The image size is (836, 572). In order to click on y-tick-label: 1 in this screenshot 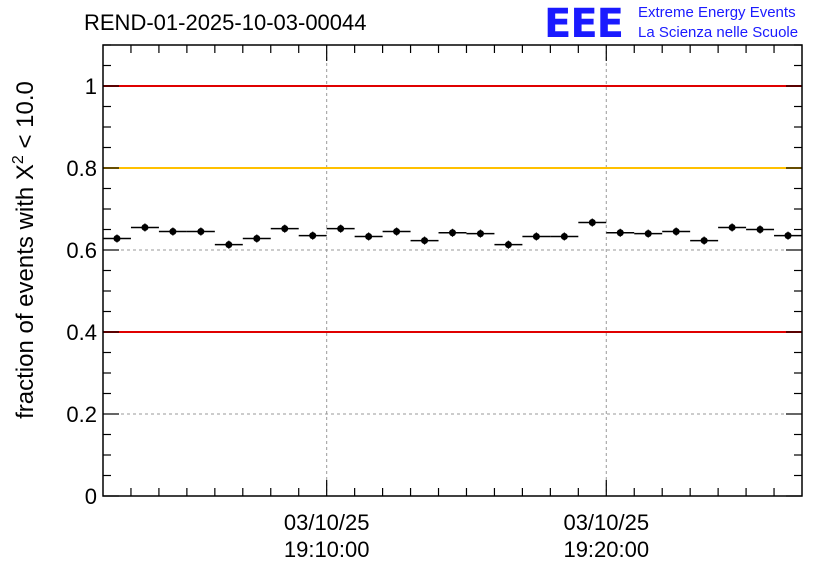, I will do `click(91, 86)`.